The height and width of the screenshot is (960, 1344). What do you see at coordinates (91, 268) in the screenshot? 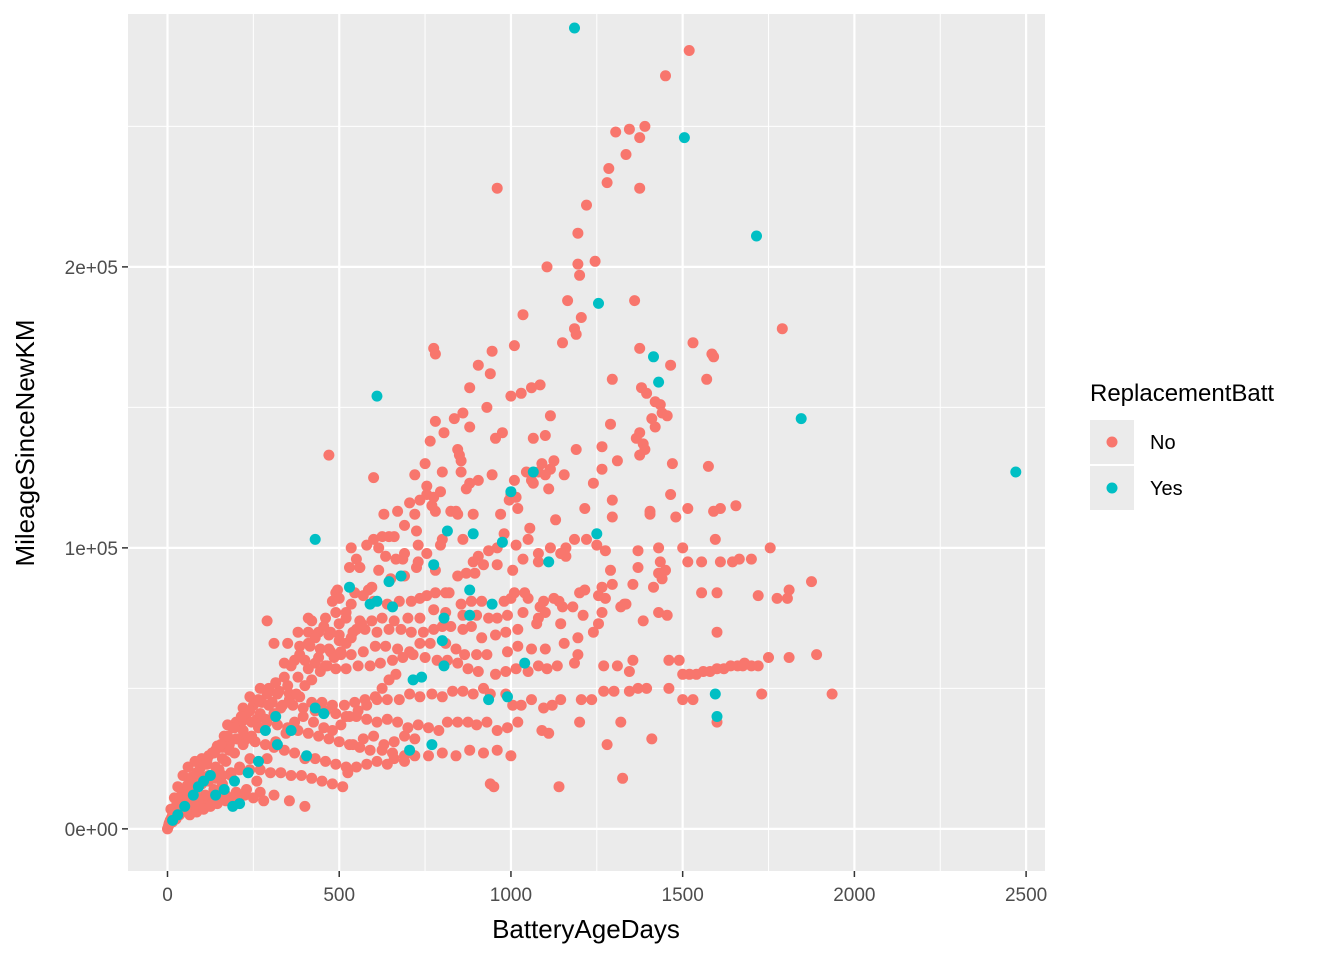
I see `y-tick-label: 2e+05` at bounding box center [91, 268].